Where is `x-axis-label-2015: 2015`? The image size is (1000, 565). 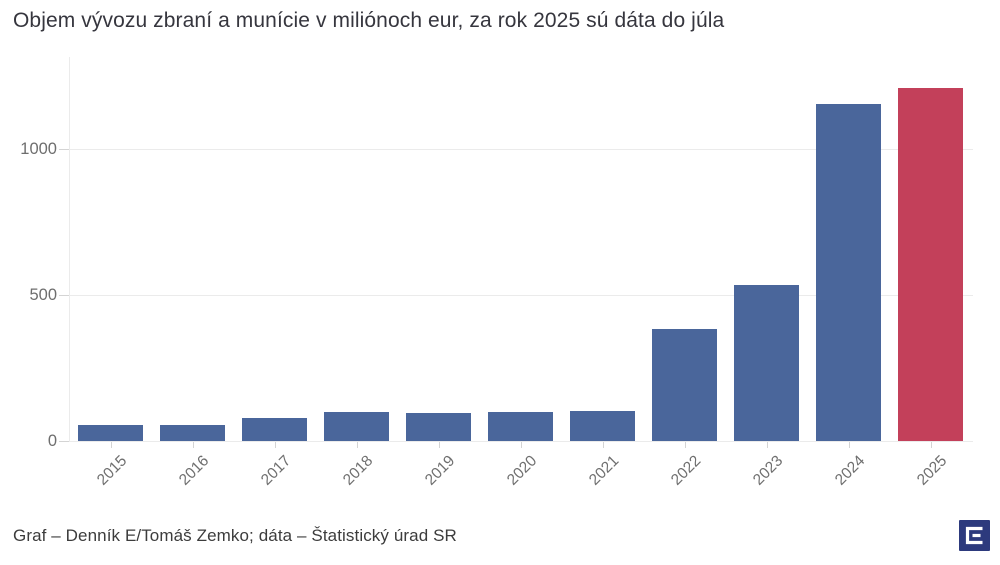 x-axis-label-2015: 2015 is located at coordinates (112, 470).